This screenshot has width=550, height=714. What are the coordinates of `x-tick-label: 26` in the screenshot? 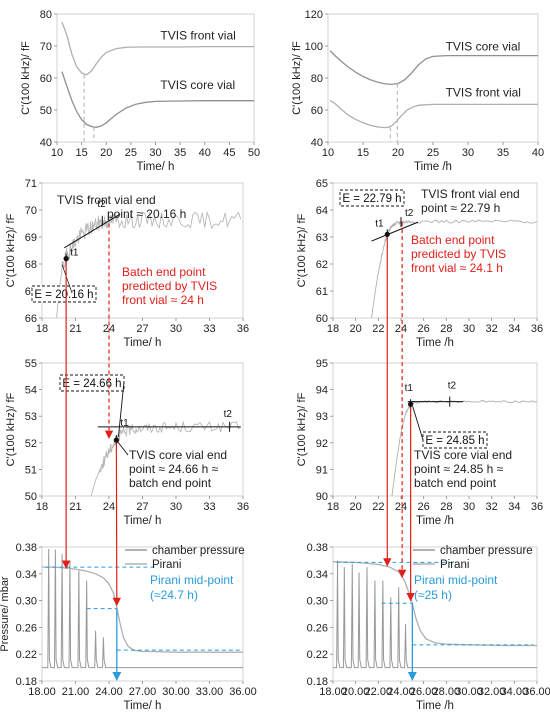 It's located at (424, 507).